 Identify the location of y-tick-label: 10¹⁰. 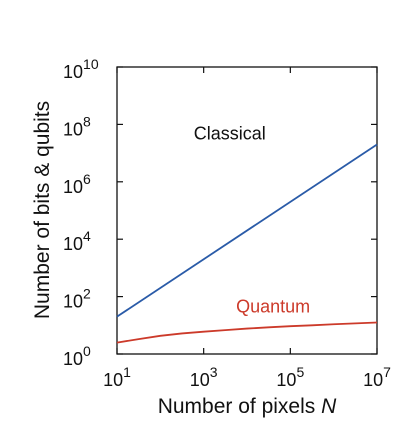
(81, 69).